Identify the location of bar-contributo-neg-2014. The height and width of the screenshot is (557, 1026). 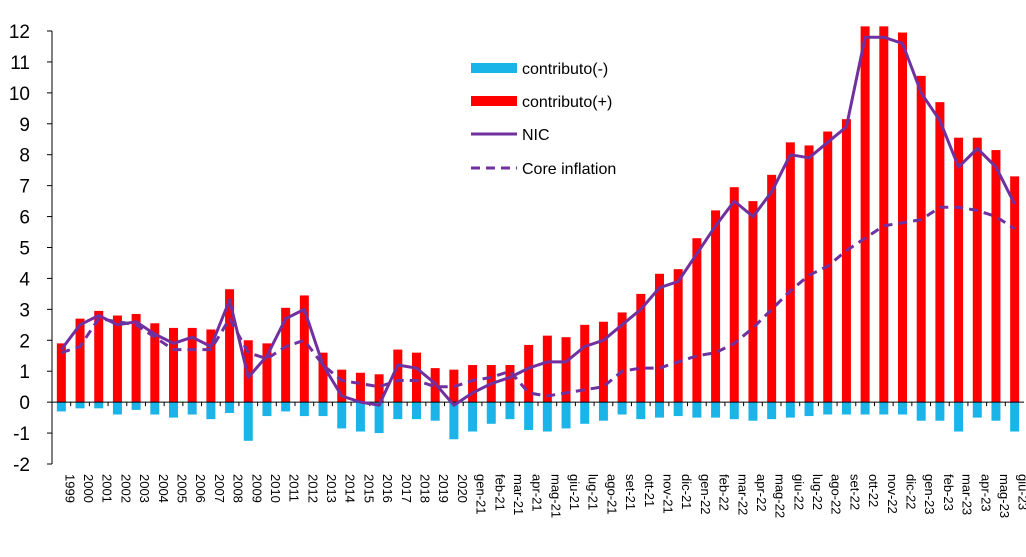
(342, 415).